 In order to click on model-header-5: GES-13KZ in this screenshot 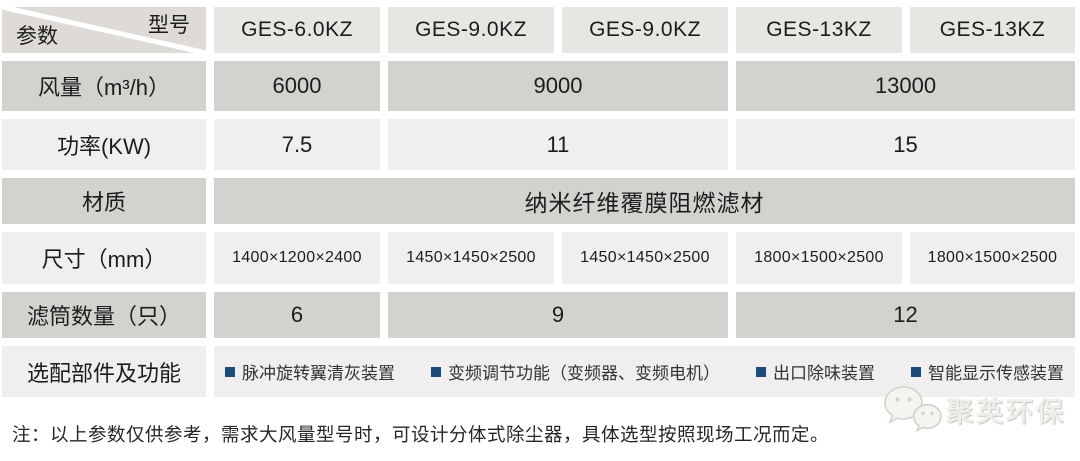, I will do `click(992, 30)`.